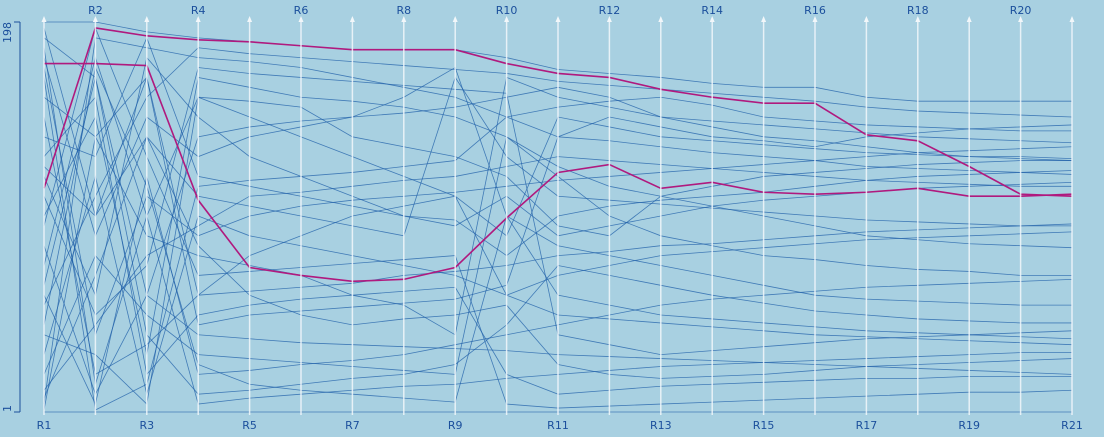 The height and width of the screenshot is (437, 1104). What do you see at coordinates (301, 10) in the screenshot?
I see `axis-label: R6` at bounding box center [301, 10].